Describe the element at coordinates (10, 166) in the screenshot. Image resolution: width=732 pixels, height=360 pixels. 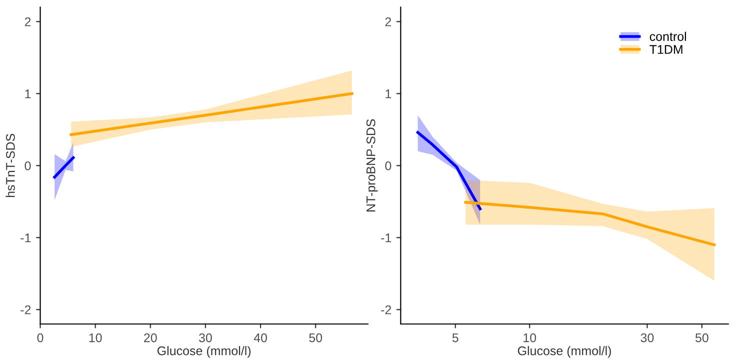
I see `y-axis-title: hsTnT-SDS` at that location.